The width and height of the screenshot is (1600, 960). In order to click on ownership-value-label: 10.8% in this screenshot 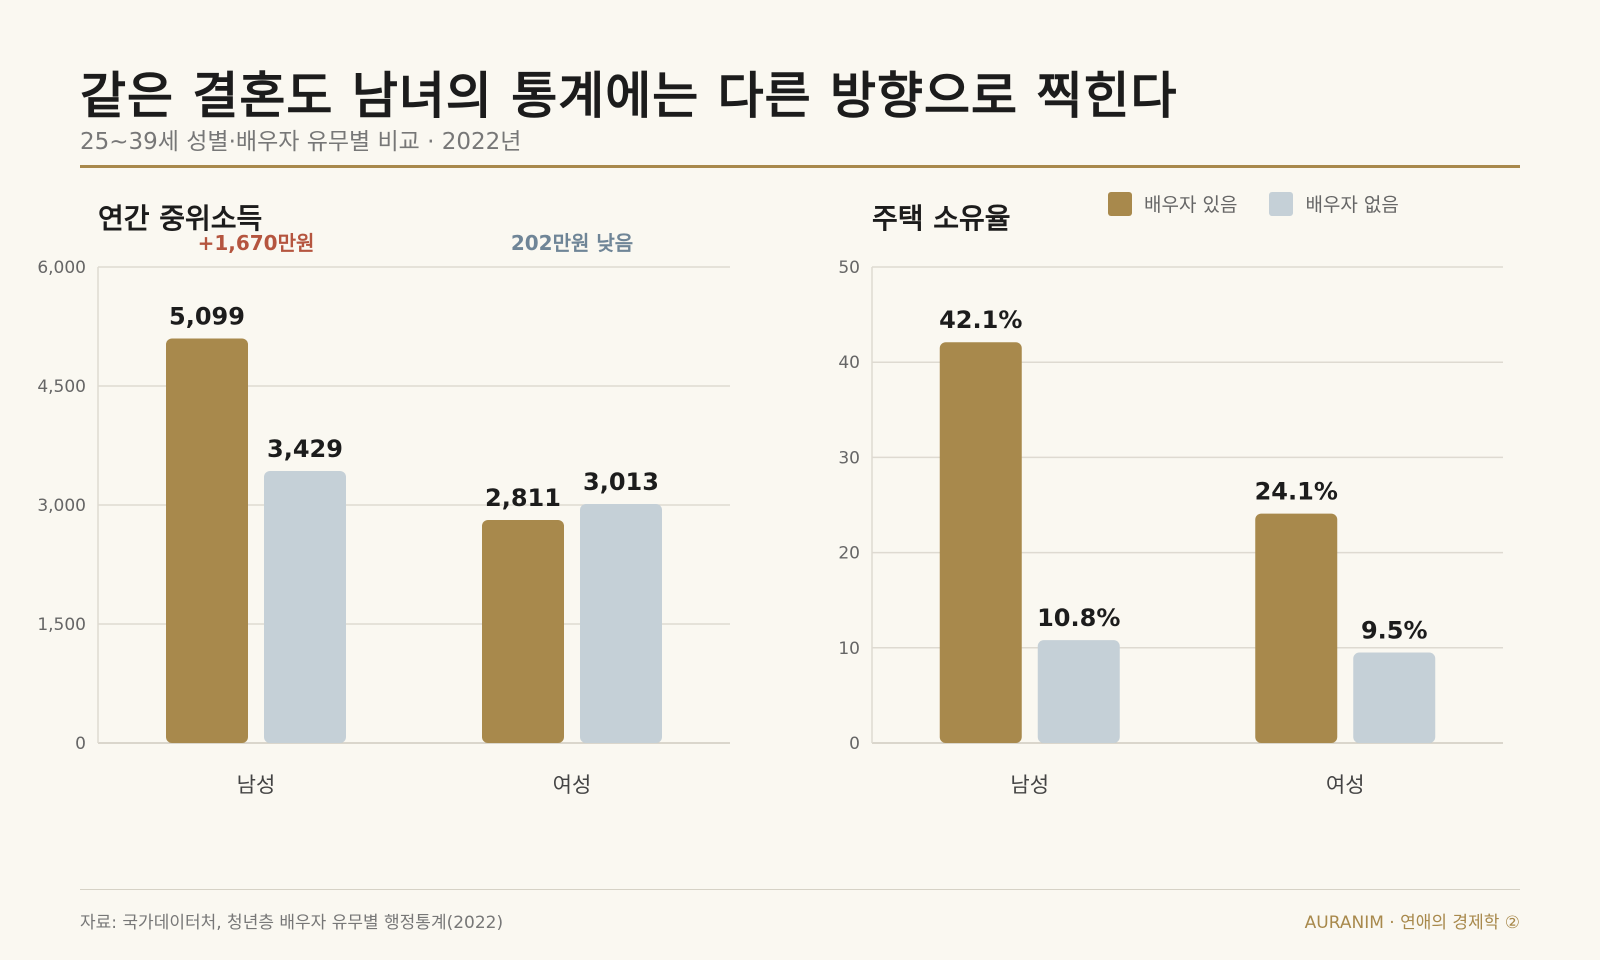, I will do `click(1078, 618)`.